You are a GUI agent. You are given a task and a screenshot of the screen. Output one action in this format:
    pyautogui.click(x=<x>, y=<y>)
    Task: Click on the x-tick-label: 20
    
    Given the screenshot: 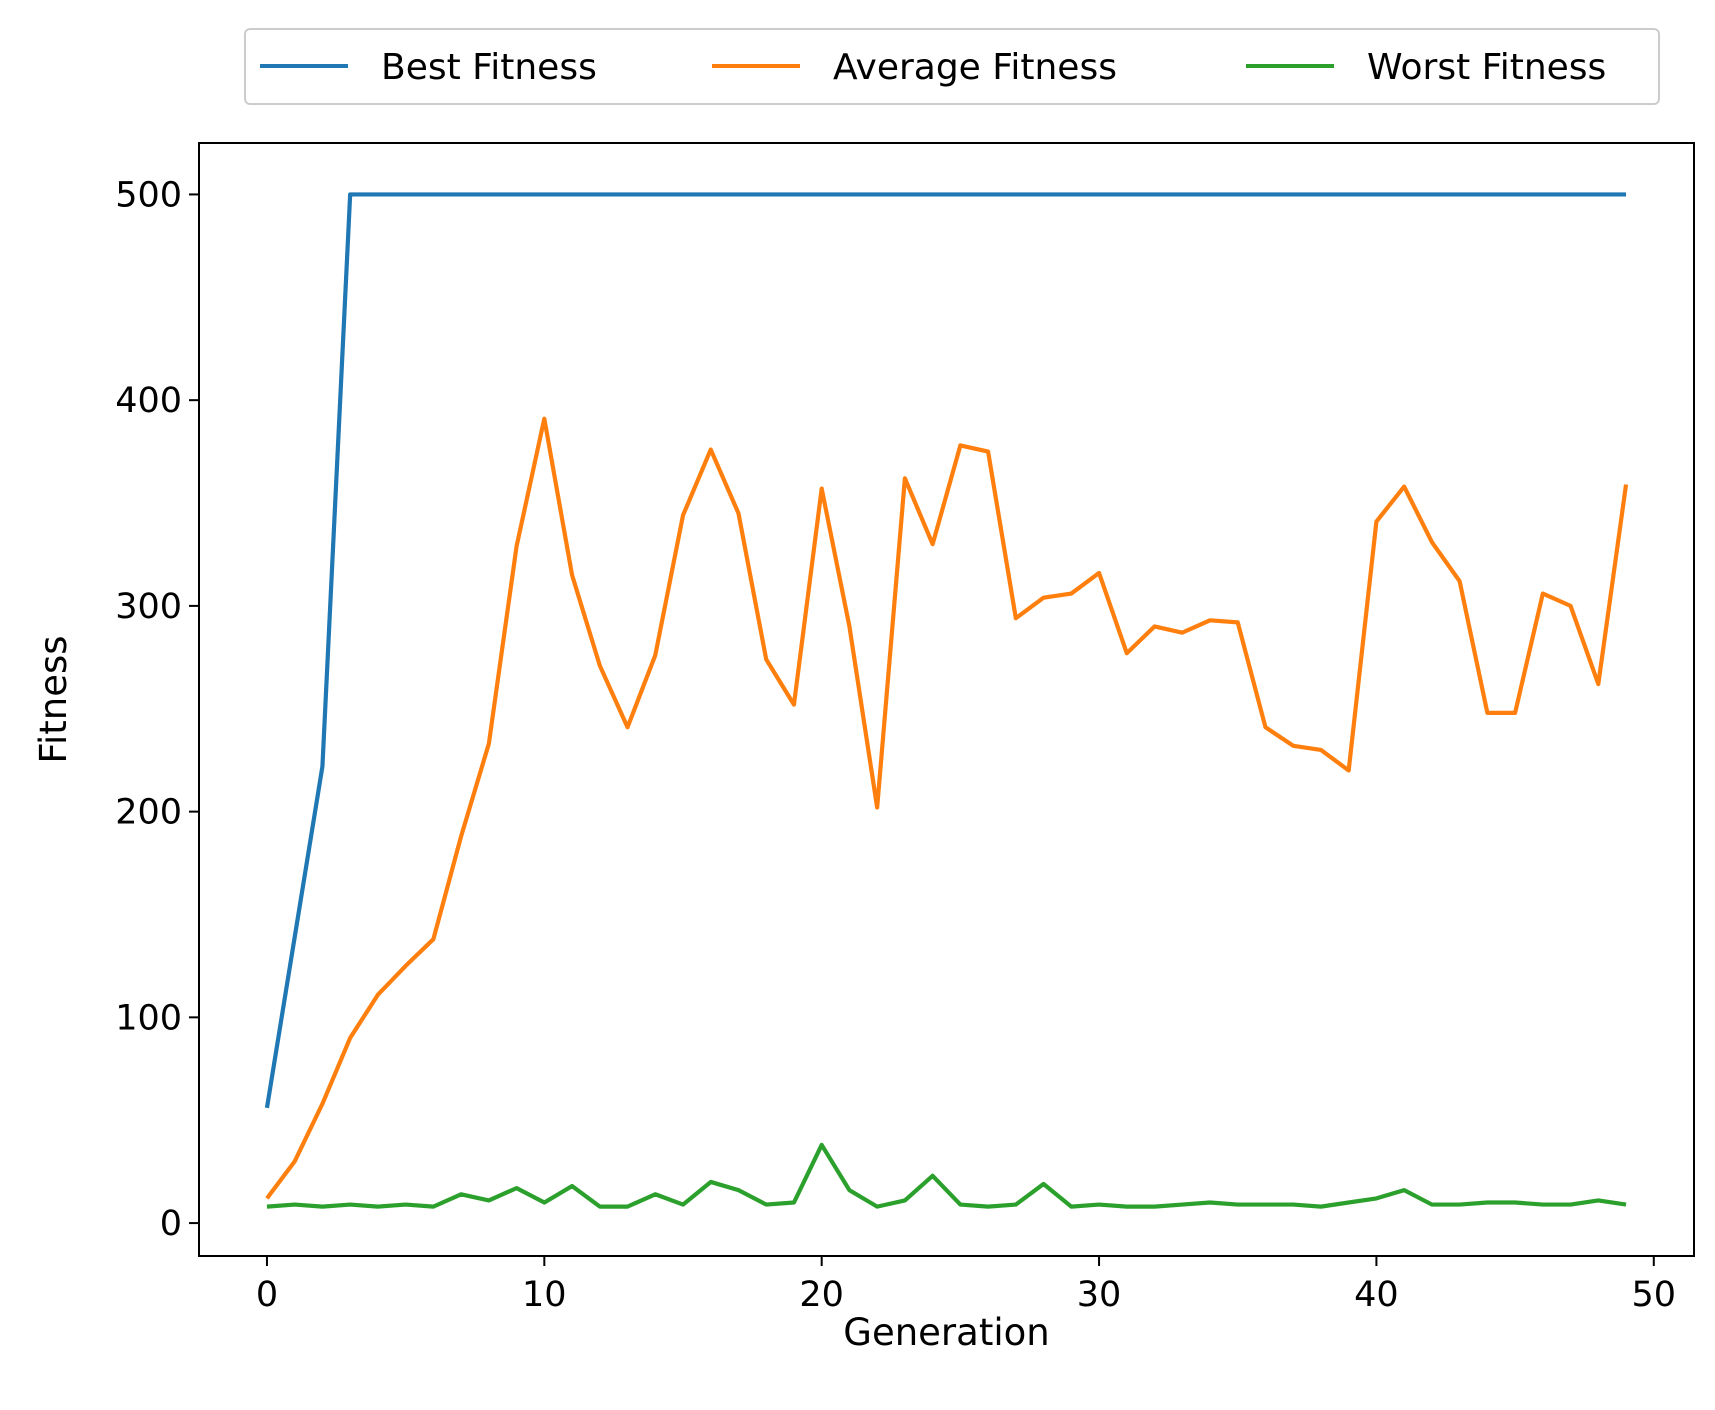 What is the action you would take?
    pyautogui.click(x=821, y=1295)
    